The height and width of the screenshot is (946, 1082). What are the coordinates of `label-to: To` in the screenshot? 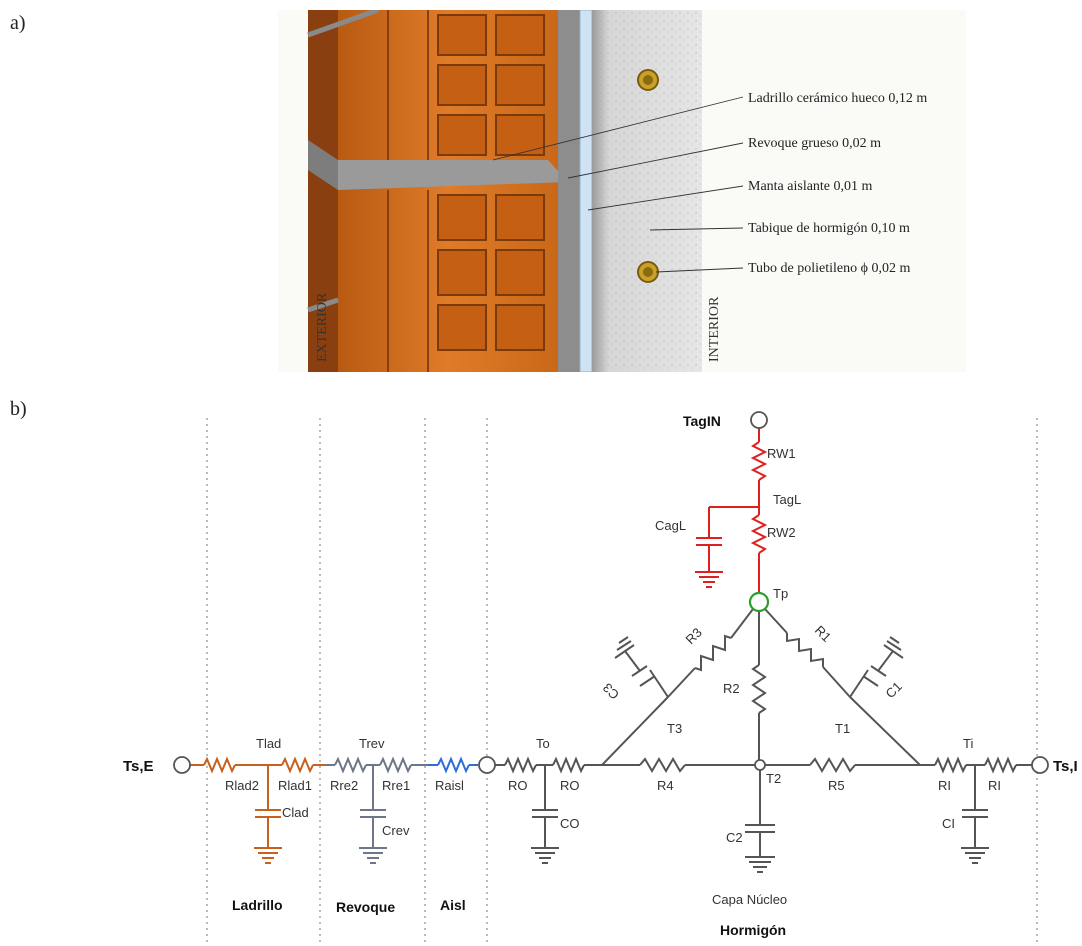 It's located at (543, 743).